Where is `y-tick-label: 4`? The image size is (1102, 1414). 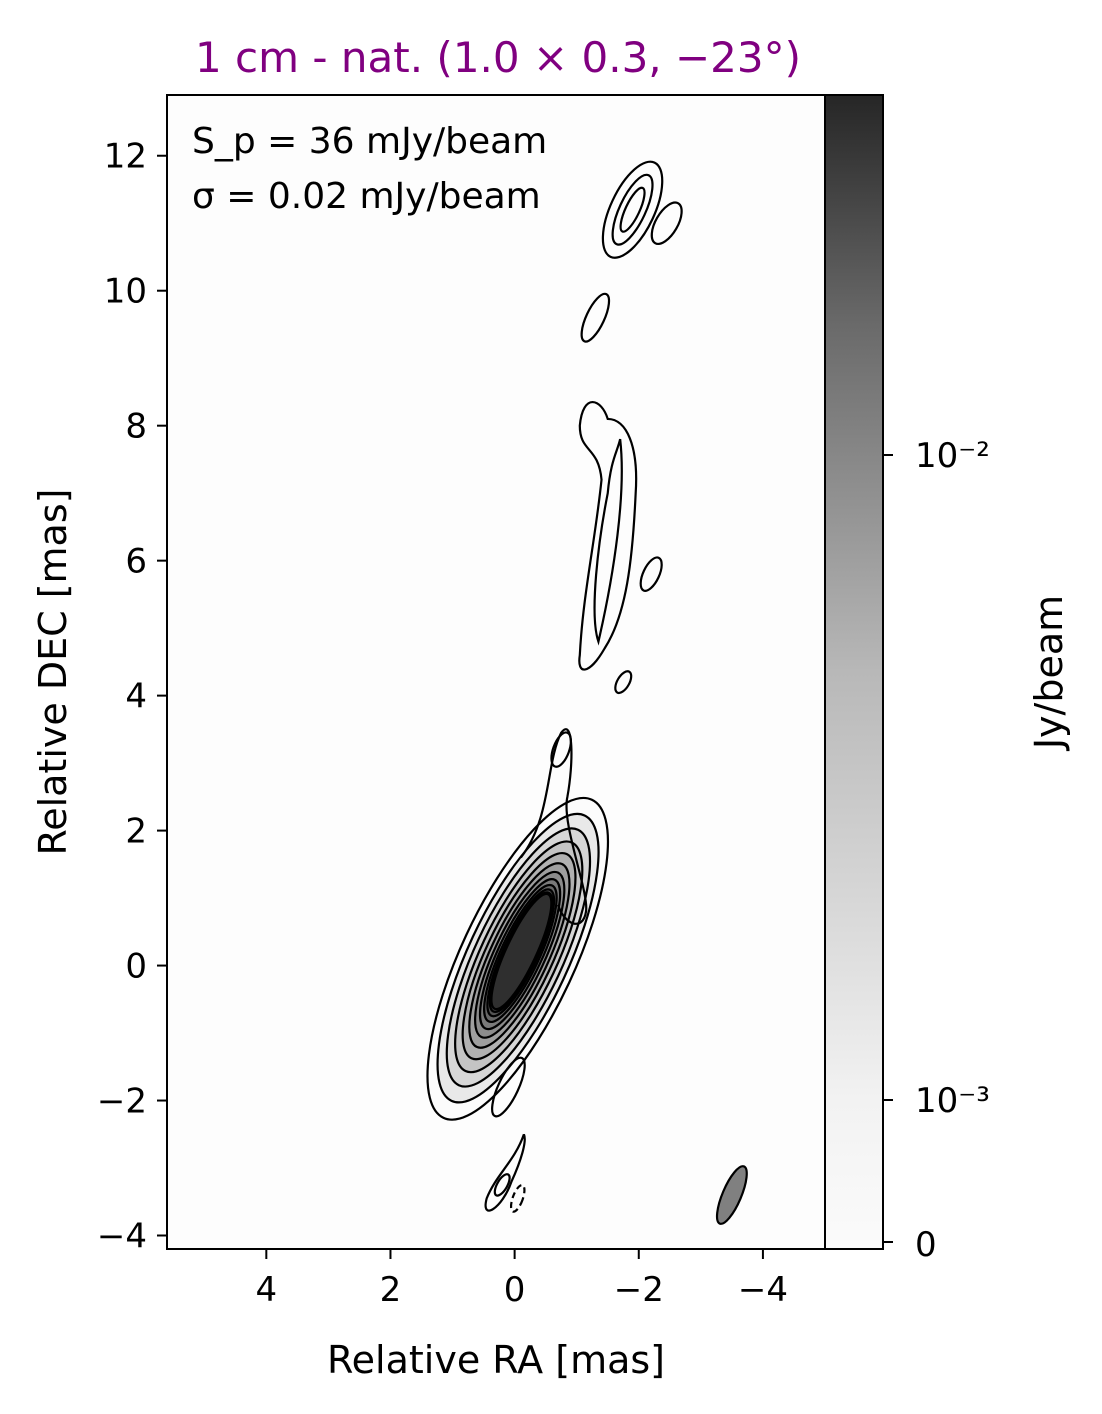 y-tick-label: 4 is located at coordinates (136, 697).